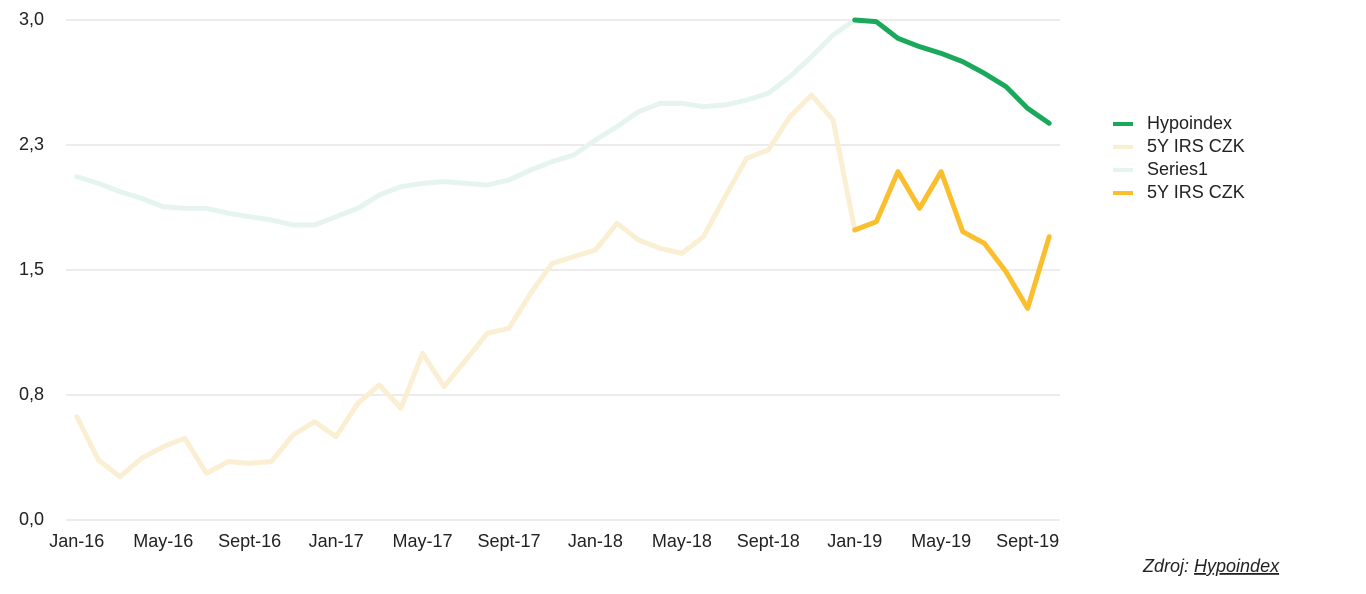  What do you see at coordinates (76, 541) in the screenshot?
I see `x-tick-label: Jan-16` at bounding box center [76, 541].